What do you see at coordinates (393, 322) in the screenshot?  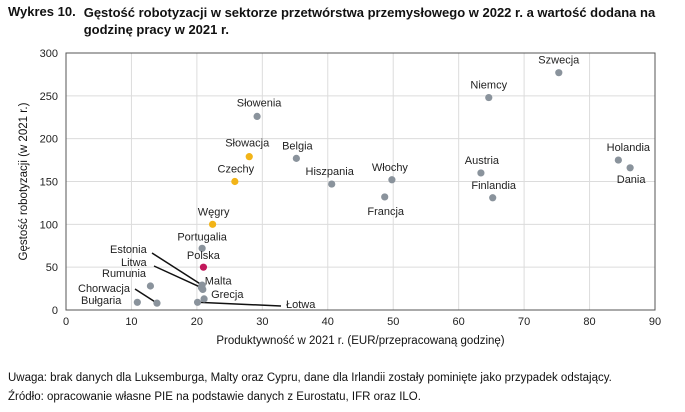 I see `x-tick-label: 50` at bounding box center [393, 322].